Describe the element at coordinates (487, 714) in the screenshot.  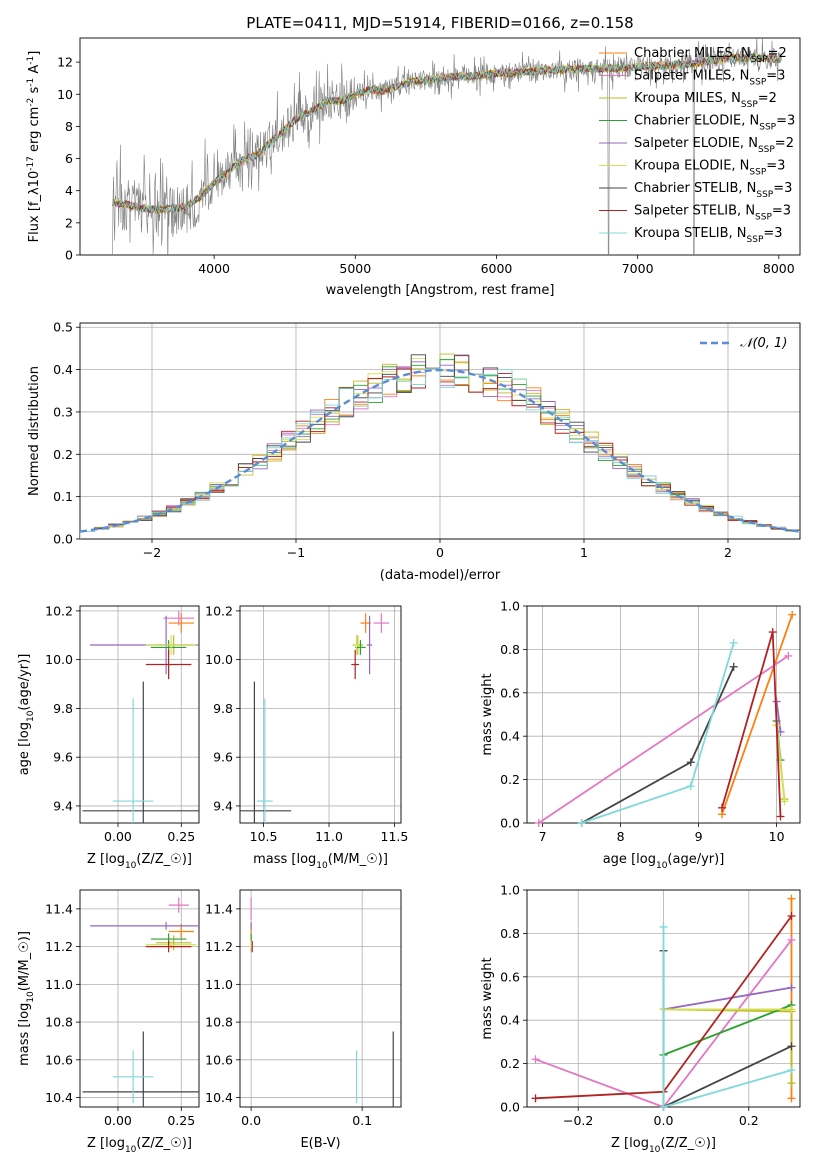
I see `mass-weight-vs-age-ylabel: mass weight` at that location.